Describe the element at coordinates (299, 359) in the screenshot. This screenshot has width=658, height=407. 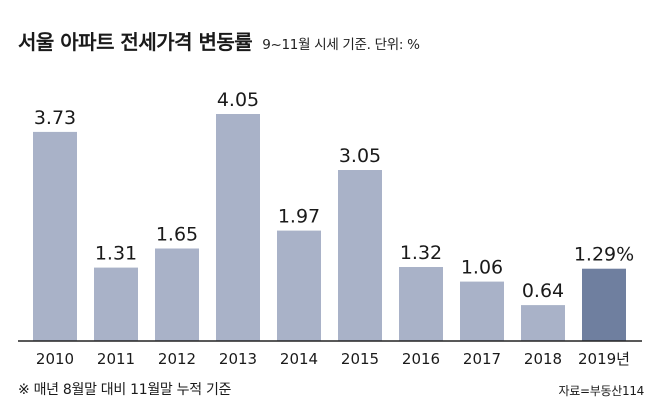
I see `x-tick-label-2014: 2014` at that location.